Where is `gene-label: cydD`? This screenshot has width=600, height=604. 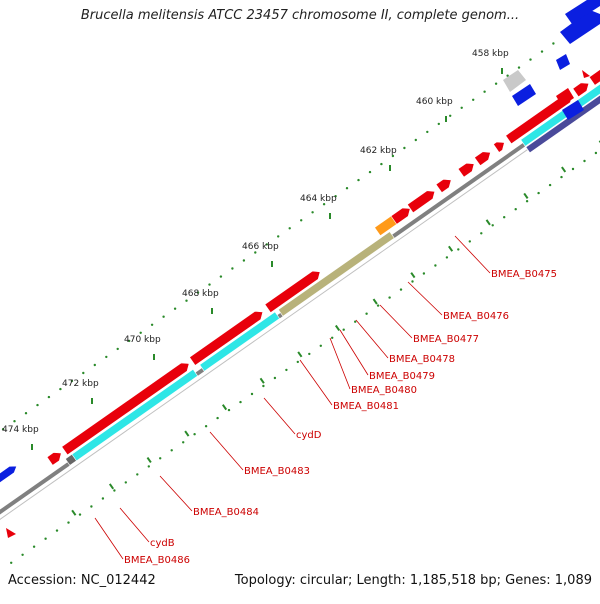 gene-label: cydD is located at coordinates (309, 435).